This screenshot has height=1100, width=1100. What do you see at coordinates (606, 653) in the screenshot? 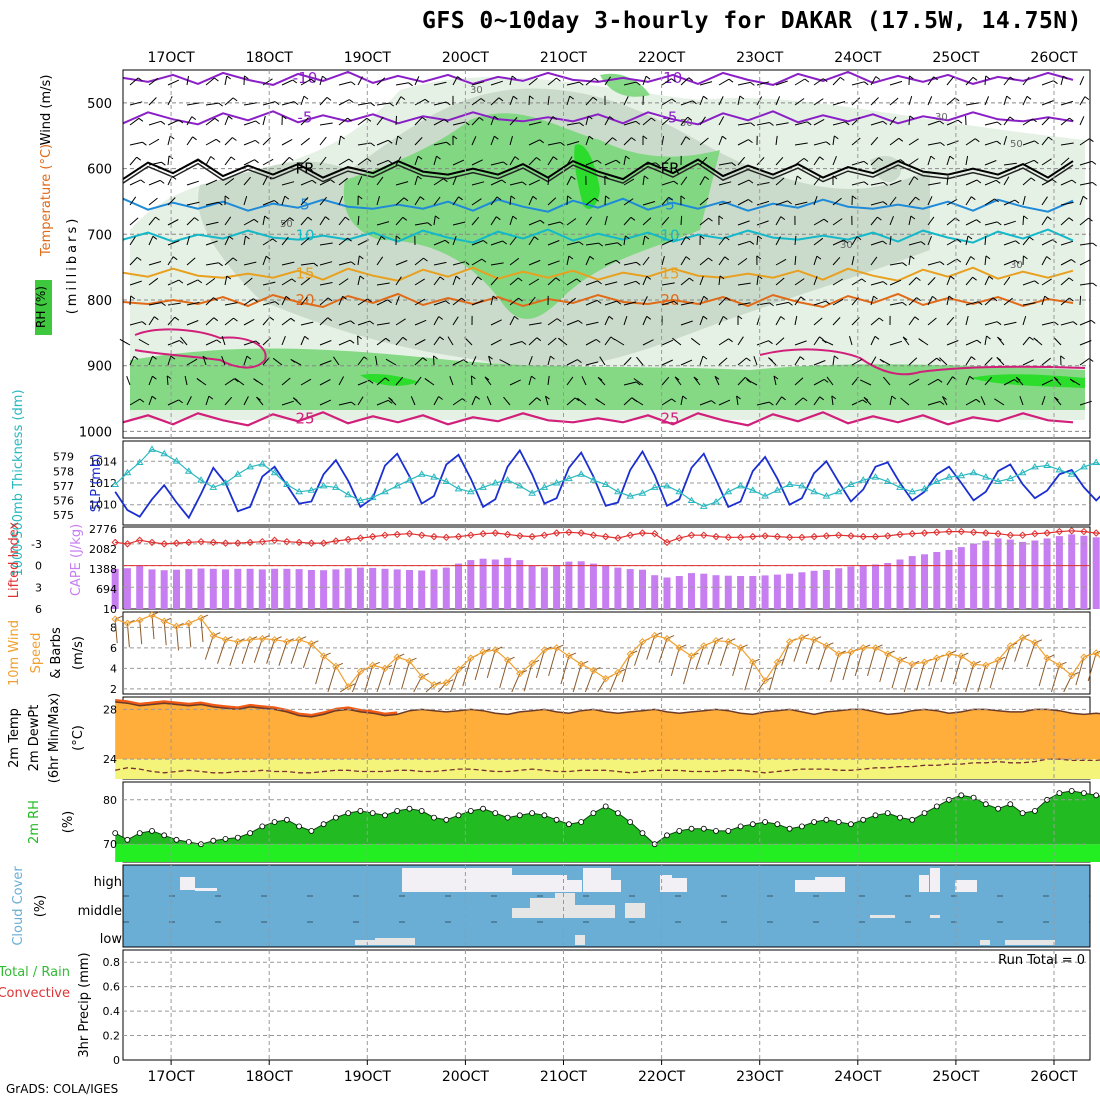
I see `wind10-frame` at bounding box center [606, 653].